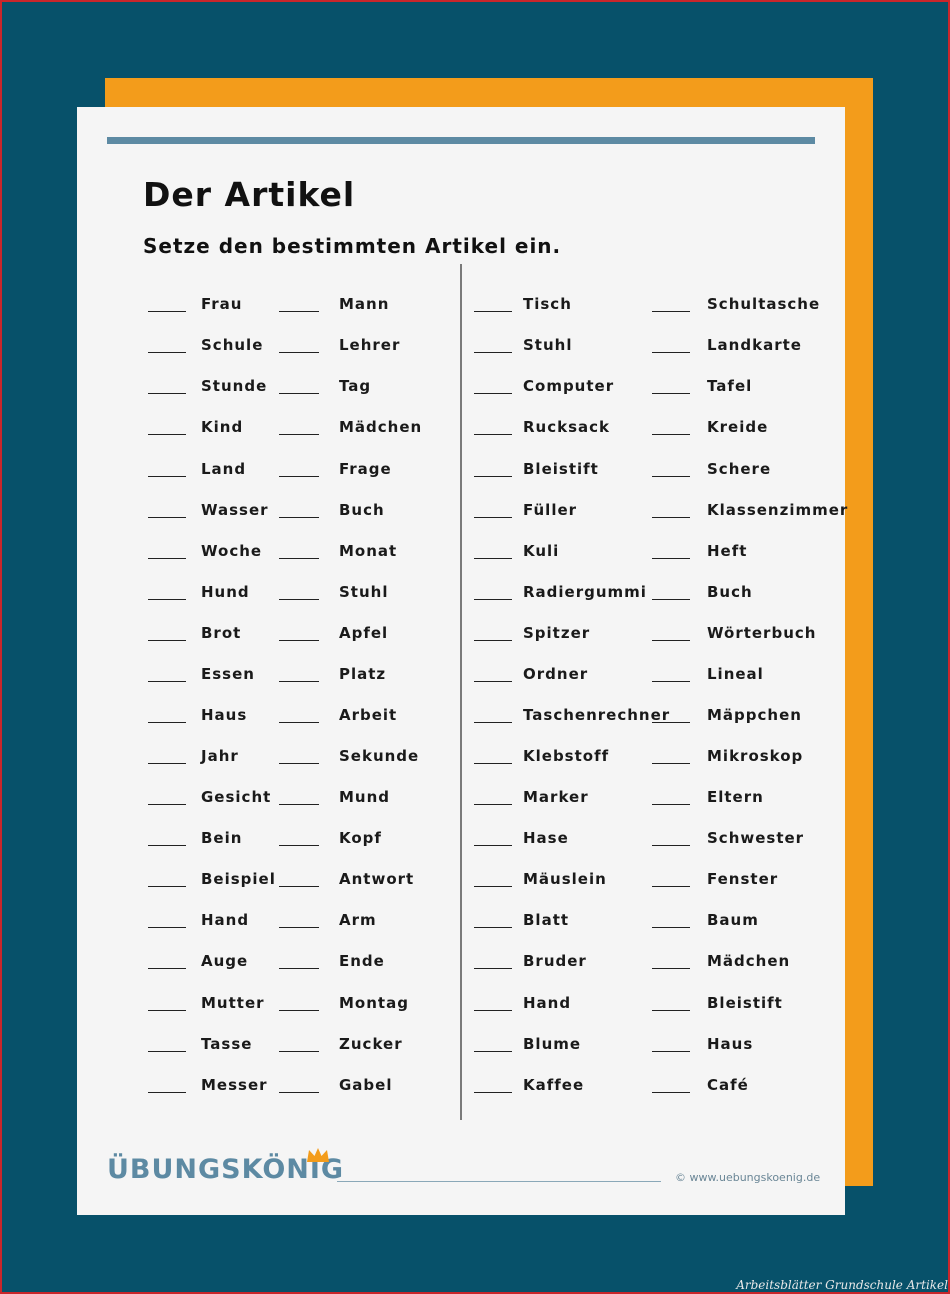 This screenshot has height=1294, width=950. Describe the element at coordinates (756, 838) in the screenshot. I see `noun-word: Schwester` at that location.